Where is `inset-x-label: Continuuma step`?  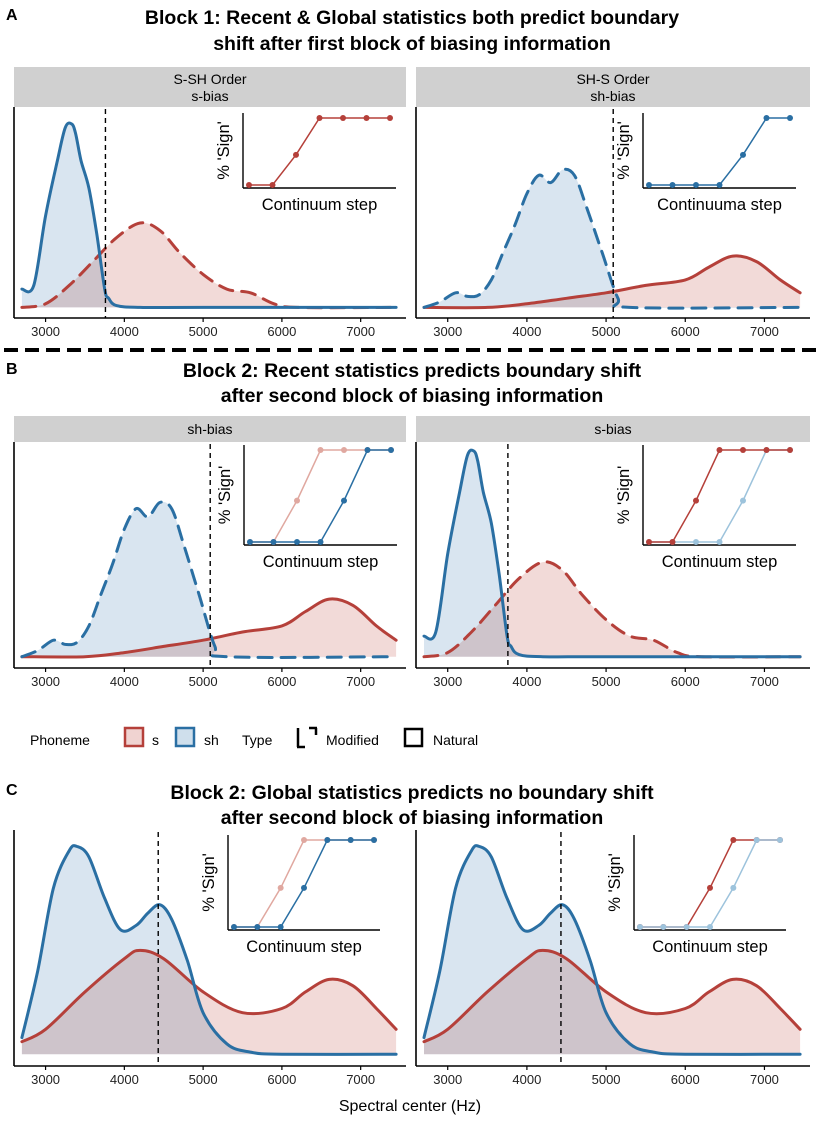
inset-x-label: Continuuma step is located at coordinates (719, 205).